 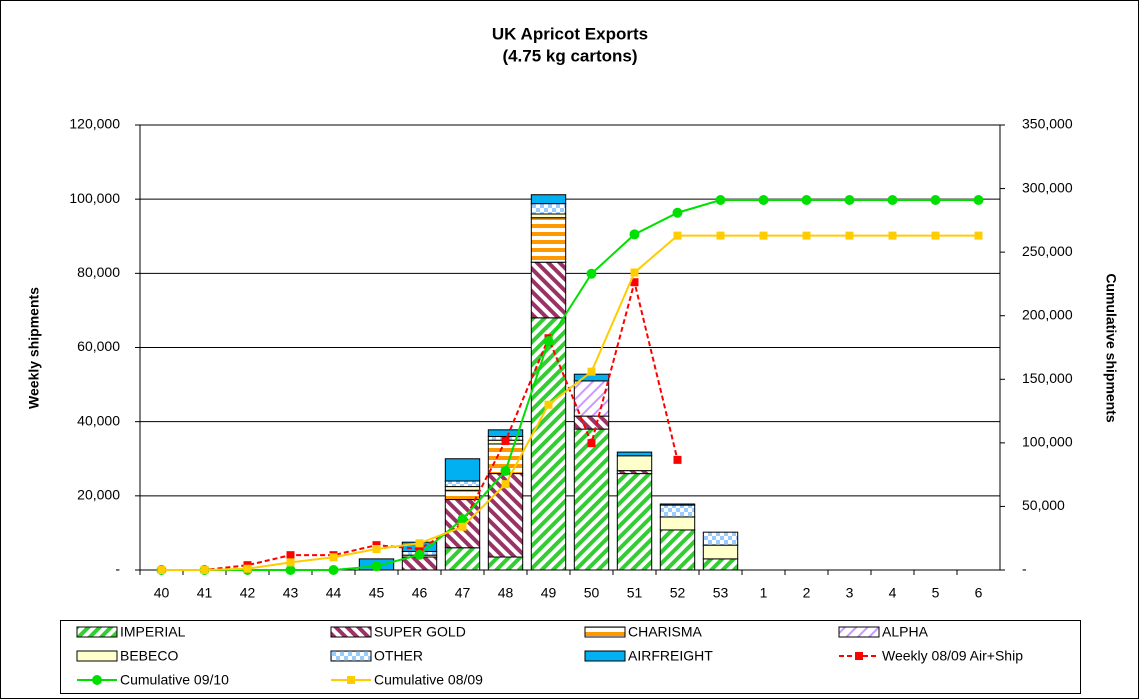 What do you see at coordinates (153, 632) in the screenshot?
I see `legend-label: IMPERIAL` at bounding box center [153, 632].